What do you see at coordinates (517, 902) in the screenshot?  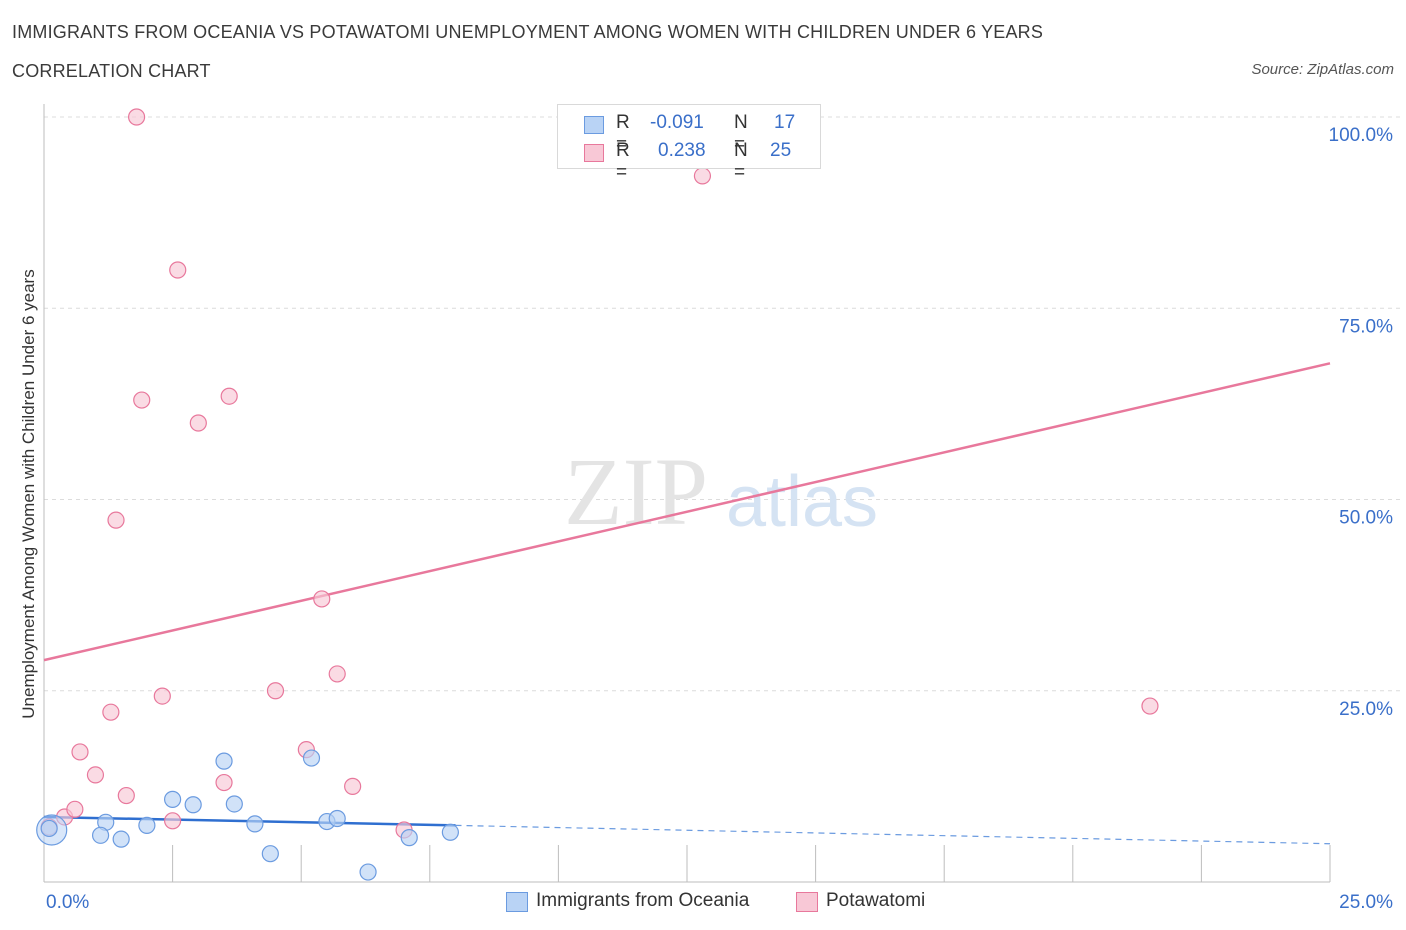 I see `bottom-legend-swatch-oceania` at bounding box center [517, 902].